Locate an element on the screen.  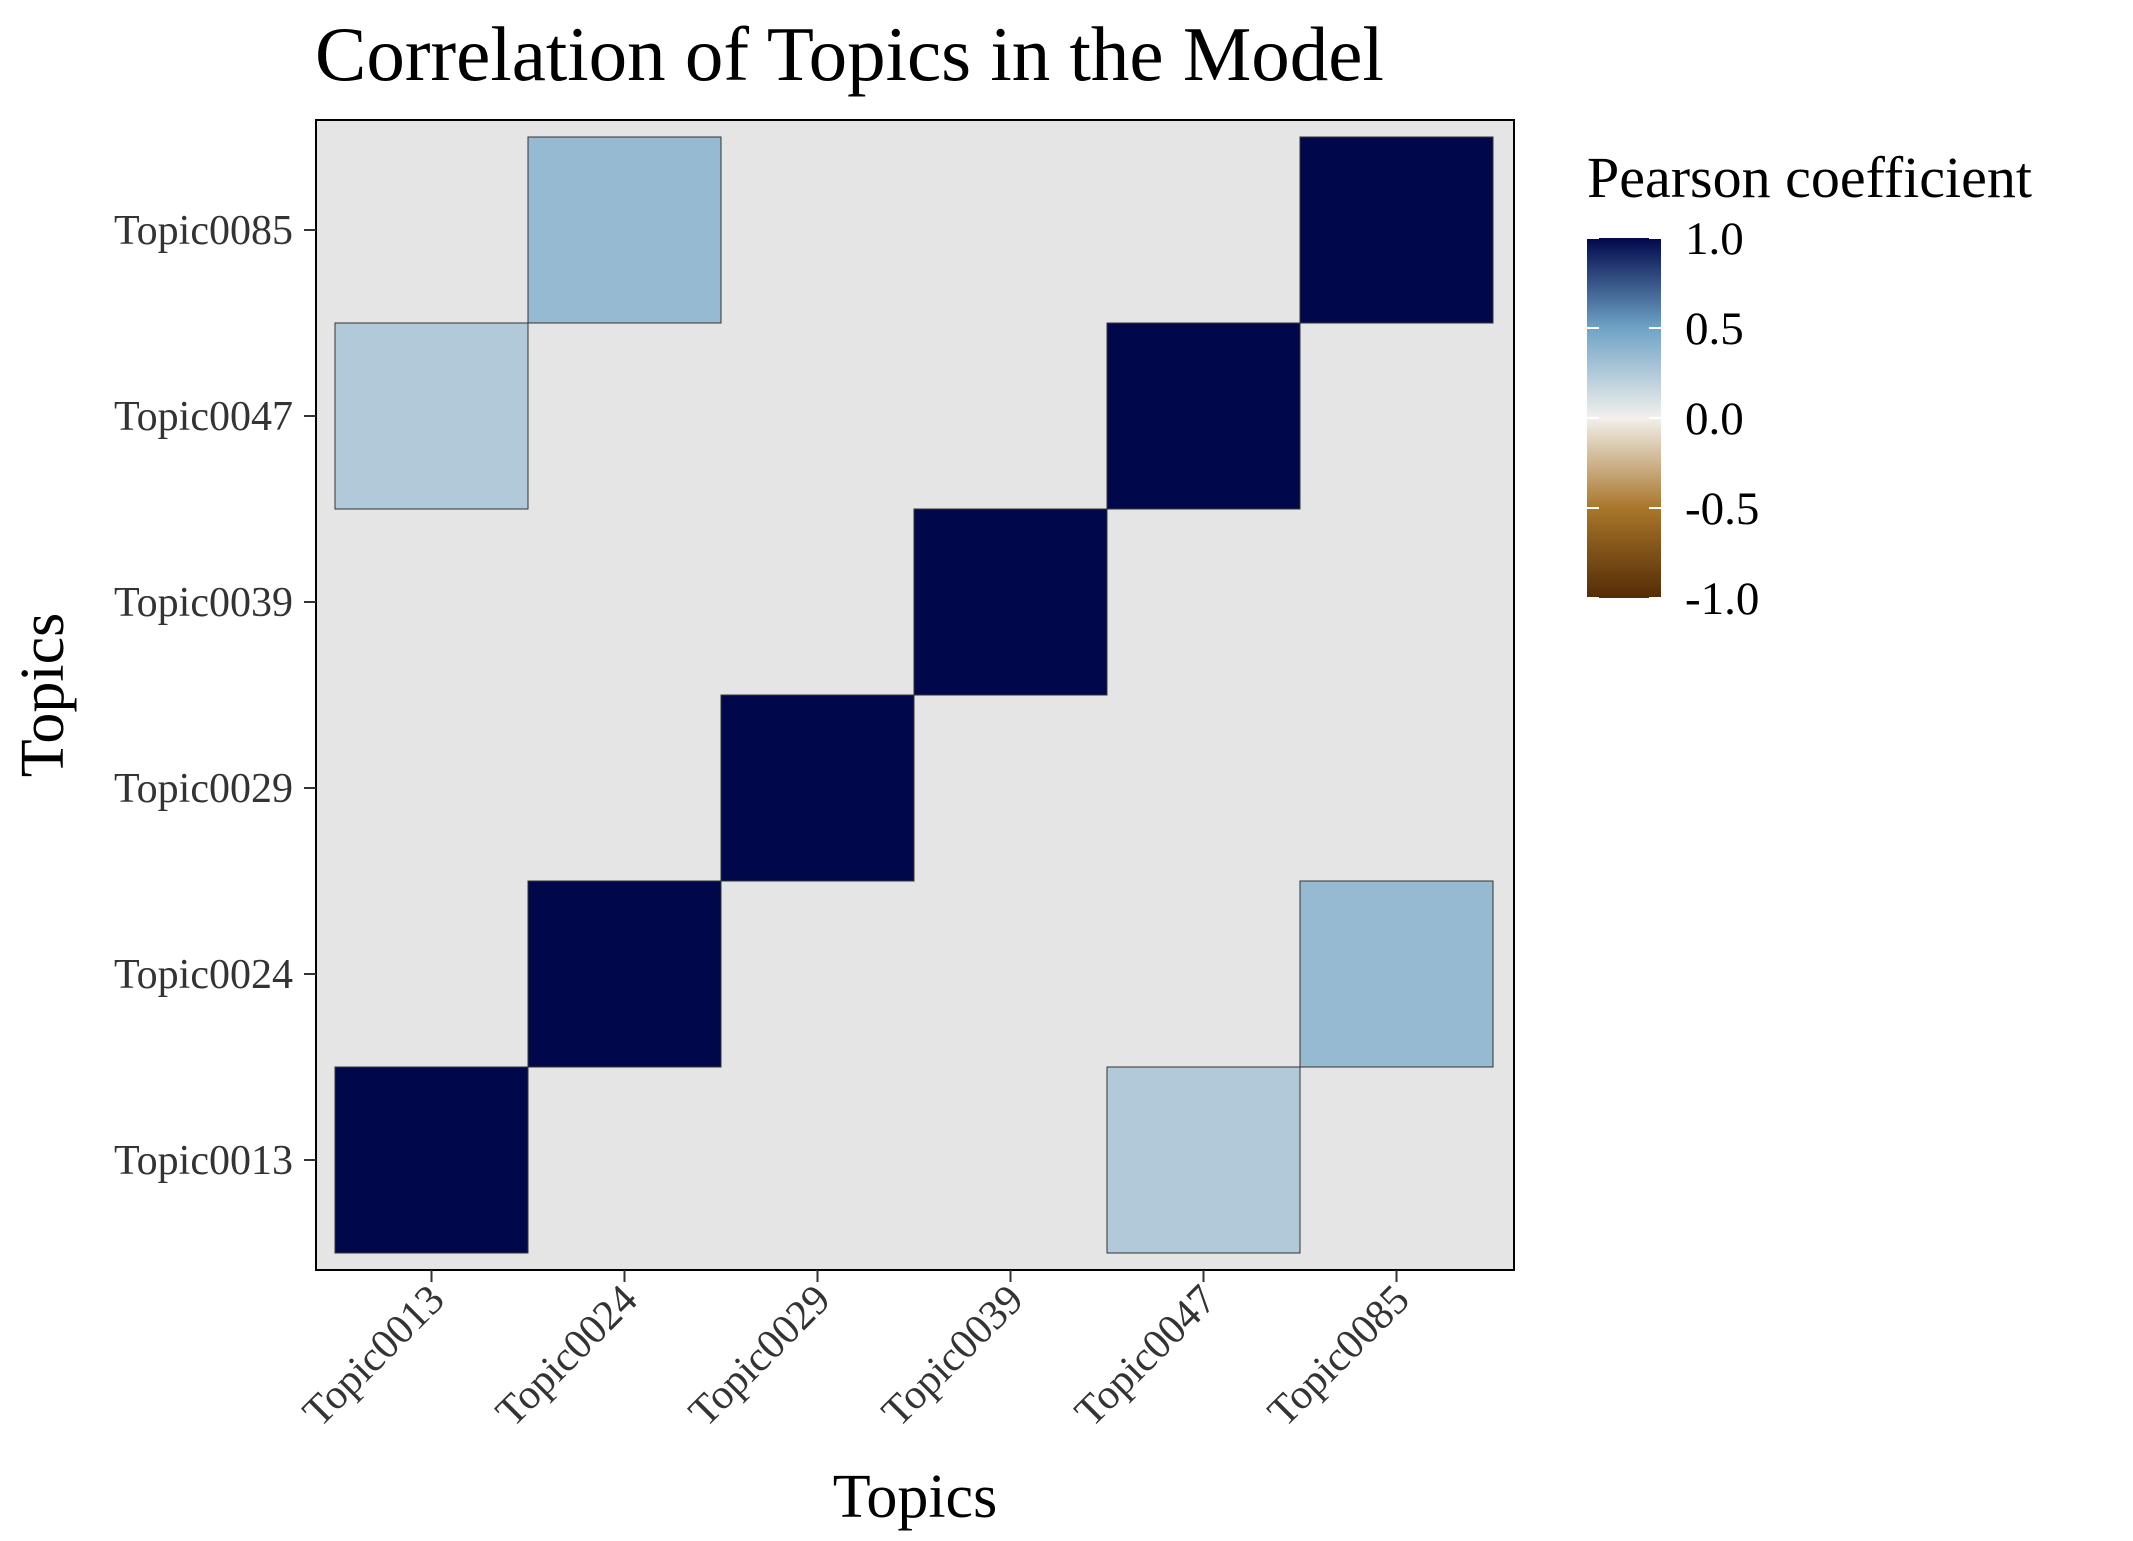
legend-colorbar is located at coordinates (1624, 418).